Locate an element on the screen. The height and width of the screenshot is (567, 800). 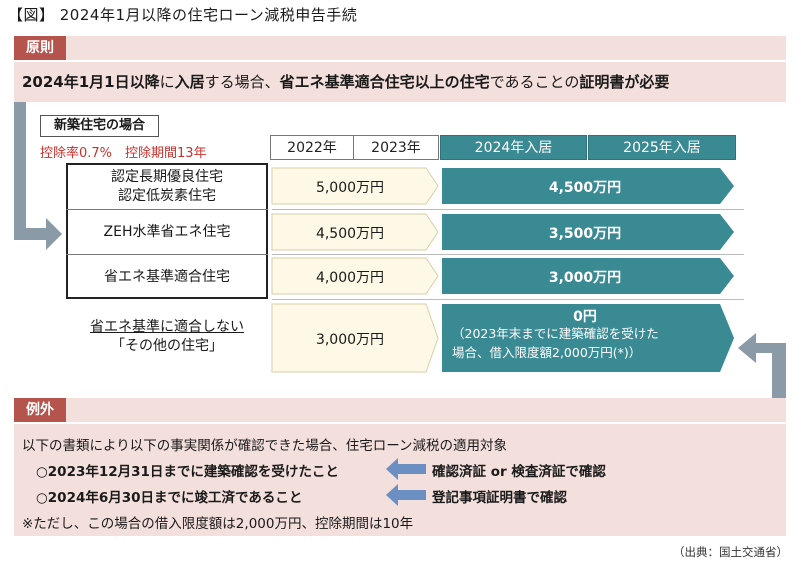
col-header-2022: 2022年 is located at coordinates (312, 147).